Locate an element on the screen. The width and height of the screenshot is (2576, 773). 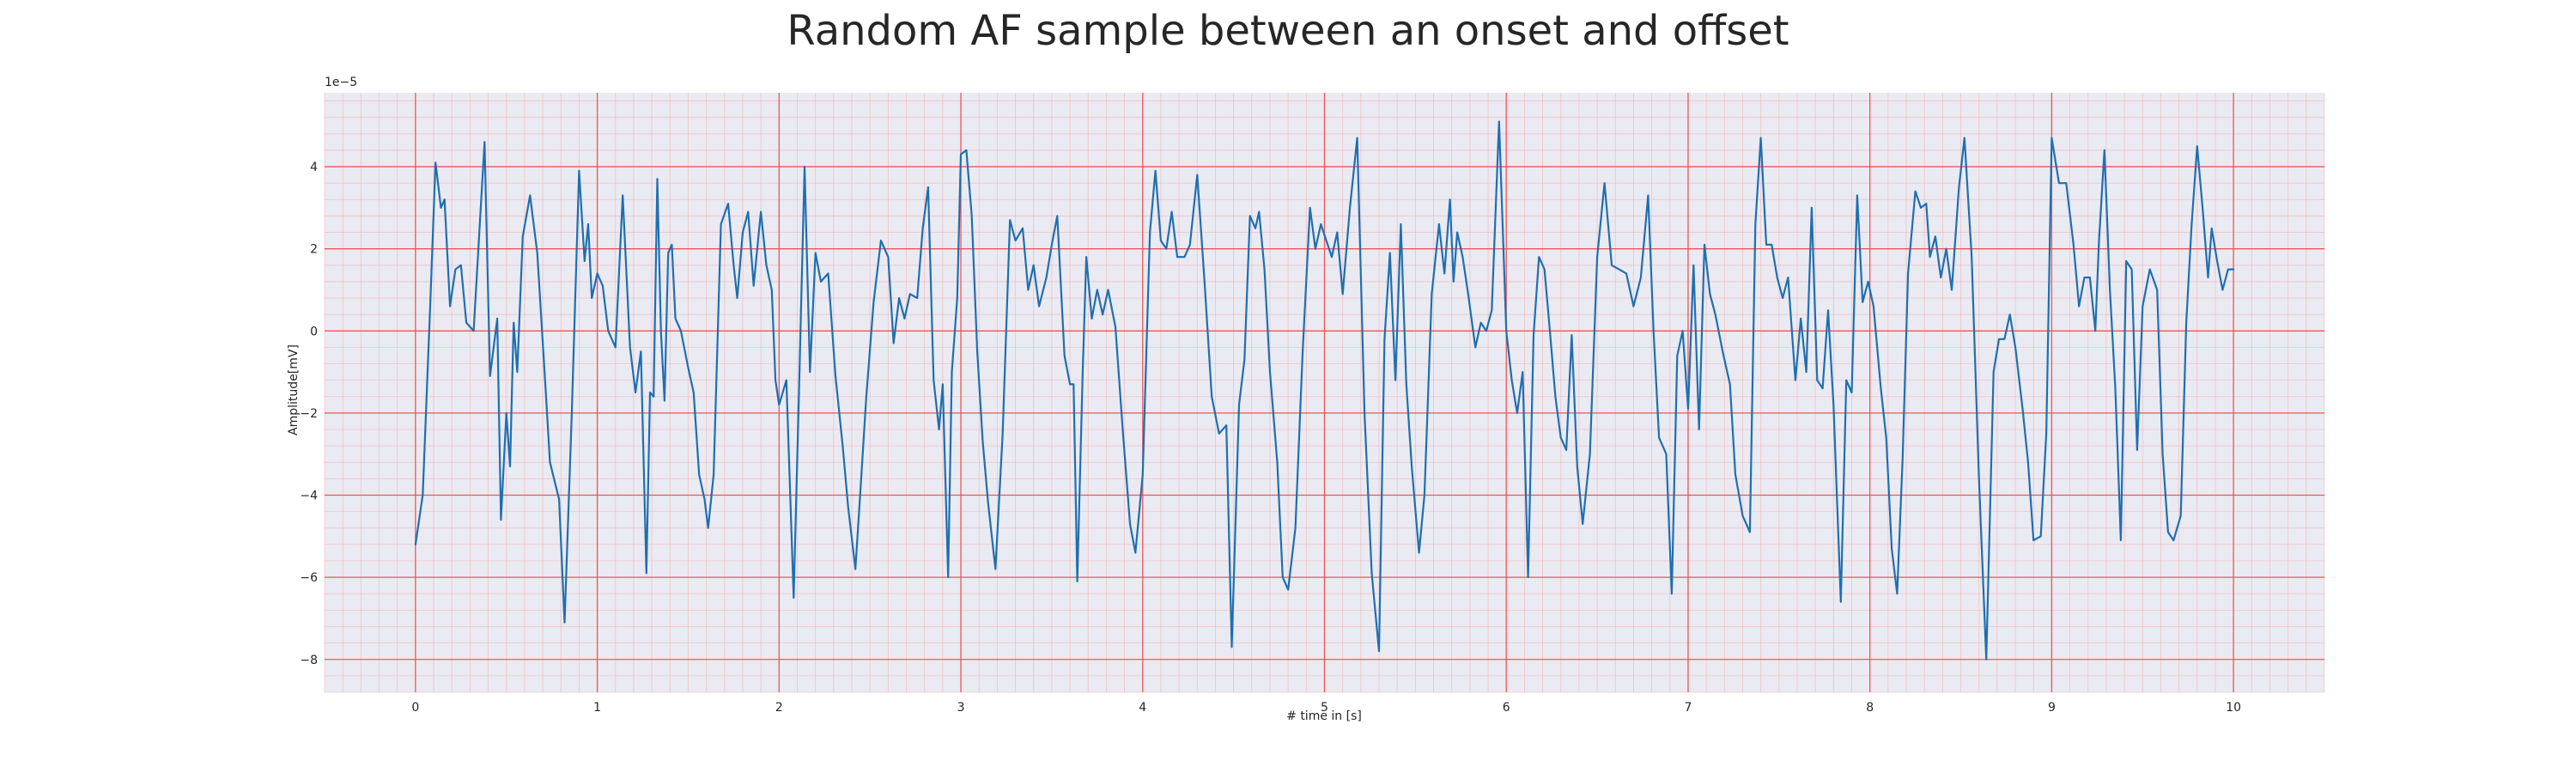
x-tick-label: 4 is located at coordinates (1142, 708).